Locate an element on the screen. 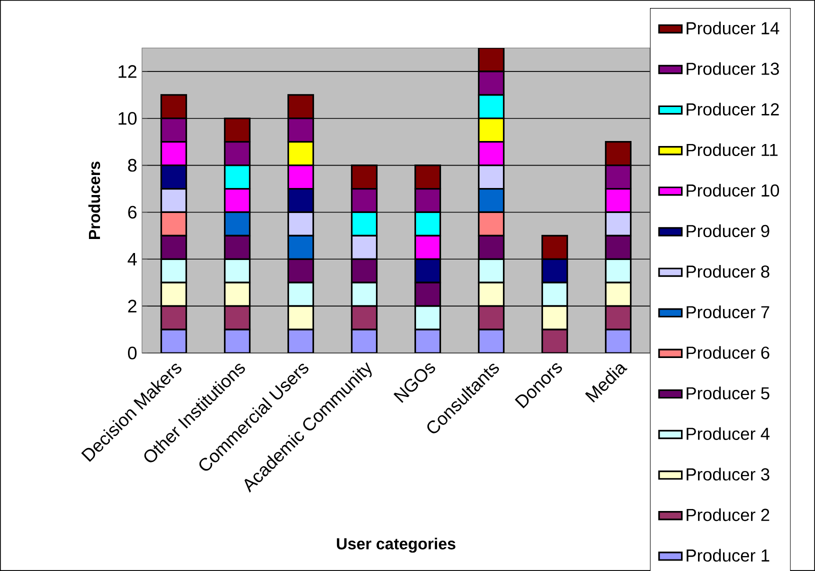  y-tick-label: 0 is located at coordinates (132, 353).